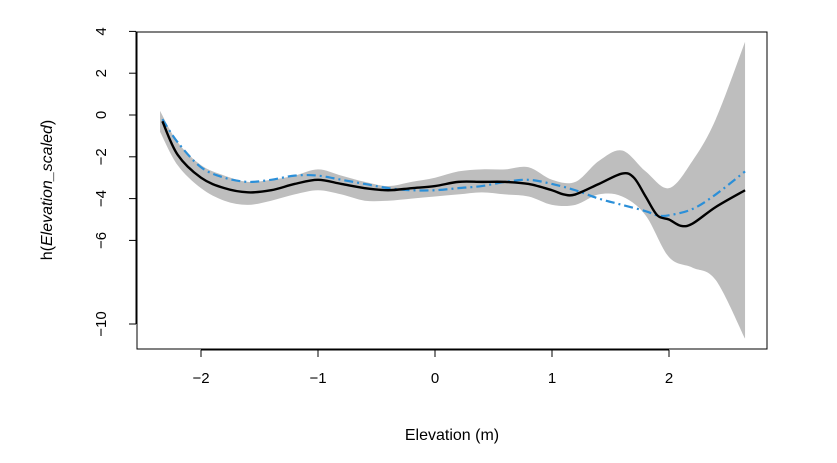  I want to click on x-tick-label: 2, so click(669, 378).